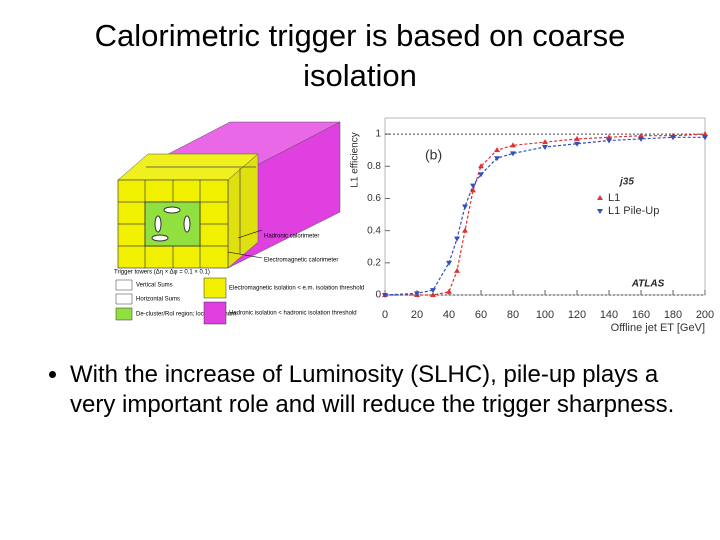  What do you see at coordinates (433, 155) in the screenshot?
I see `panel-label: (b)` at bounding box center [433, 155].